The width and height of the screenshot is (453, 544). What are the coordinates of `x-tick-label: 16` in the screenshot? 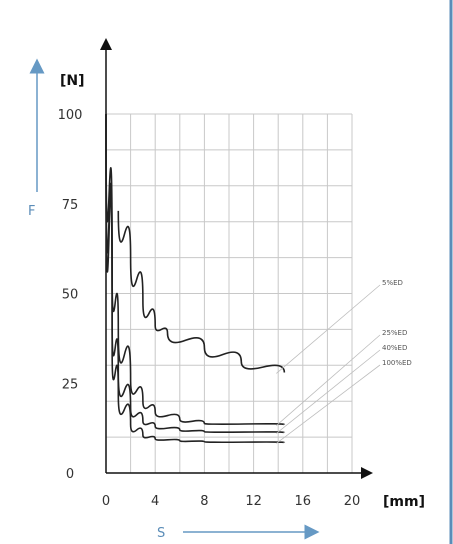 It's located at (303, 501).